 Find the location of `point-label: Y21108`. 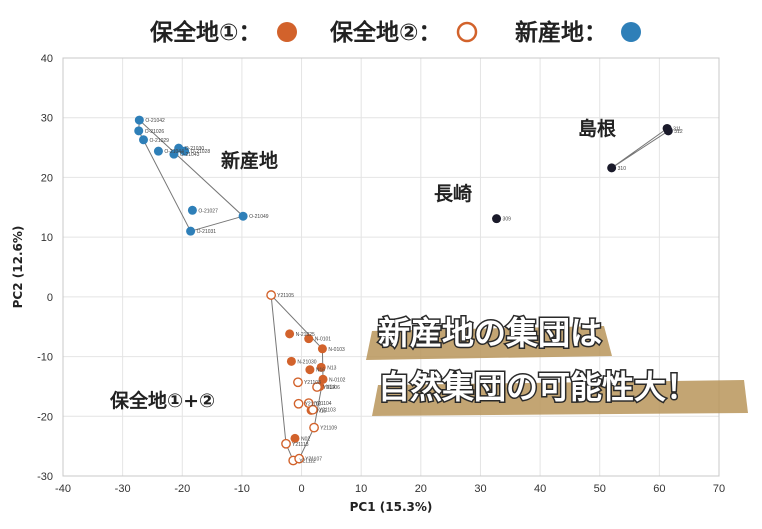

point-label: Y21108 is located at coordinates (312, 383).